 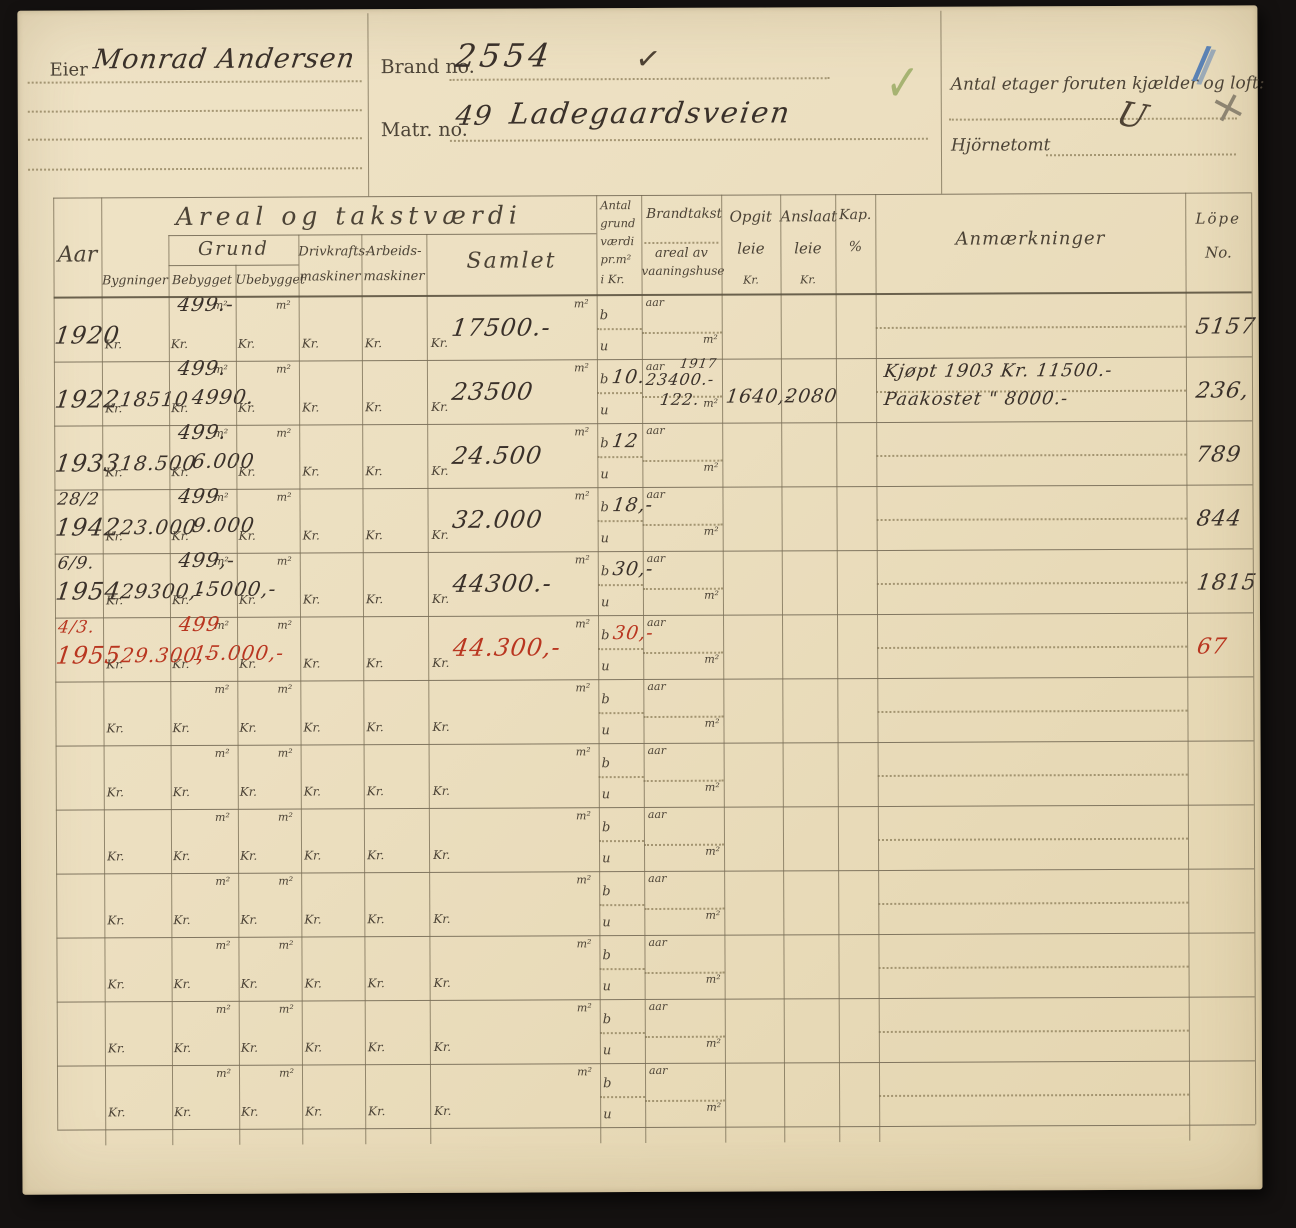 I want to click on samlet-value: 23500, so click(x=493, y=391).